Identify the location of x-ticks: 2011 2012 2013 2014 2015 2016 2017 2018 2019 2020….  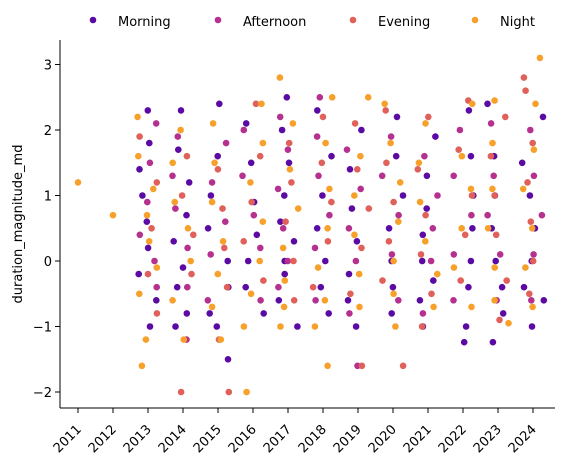
(295, 432).